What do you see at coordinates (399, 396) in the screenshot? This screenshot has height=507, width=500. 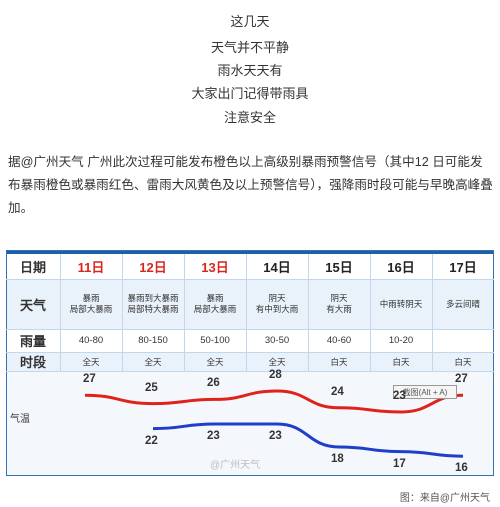 I see `high-temperature-value: 23` at bounding box center [399, 396].